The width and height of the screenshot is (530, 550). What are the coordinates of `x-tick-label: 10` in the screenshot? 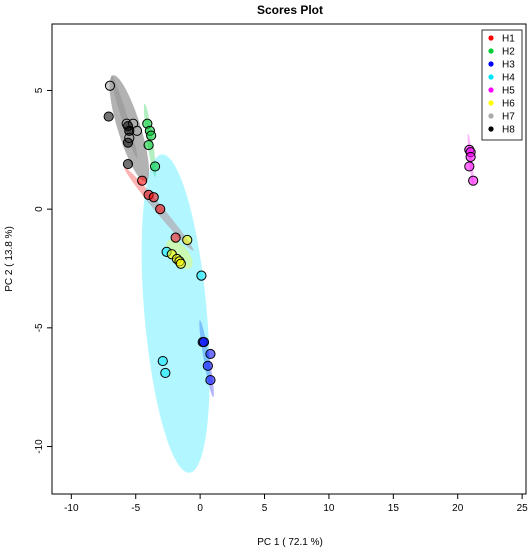 It's located at (329, 508).